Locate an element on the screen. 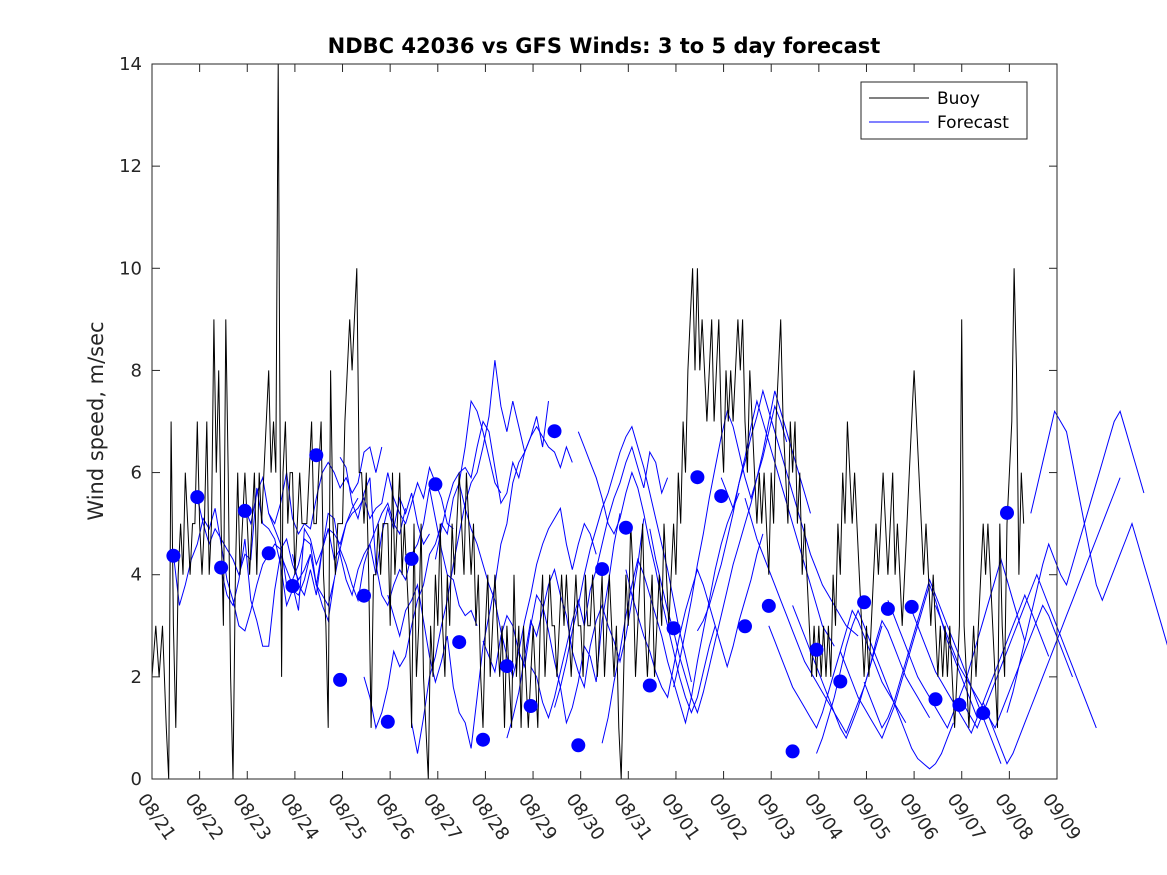 The height and width of the screenshot is (875, 1167). x-tick-label: 09/05 is located at coordinates (870, 817).